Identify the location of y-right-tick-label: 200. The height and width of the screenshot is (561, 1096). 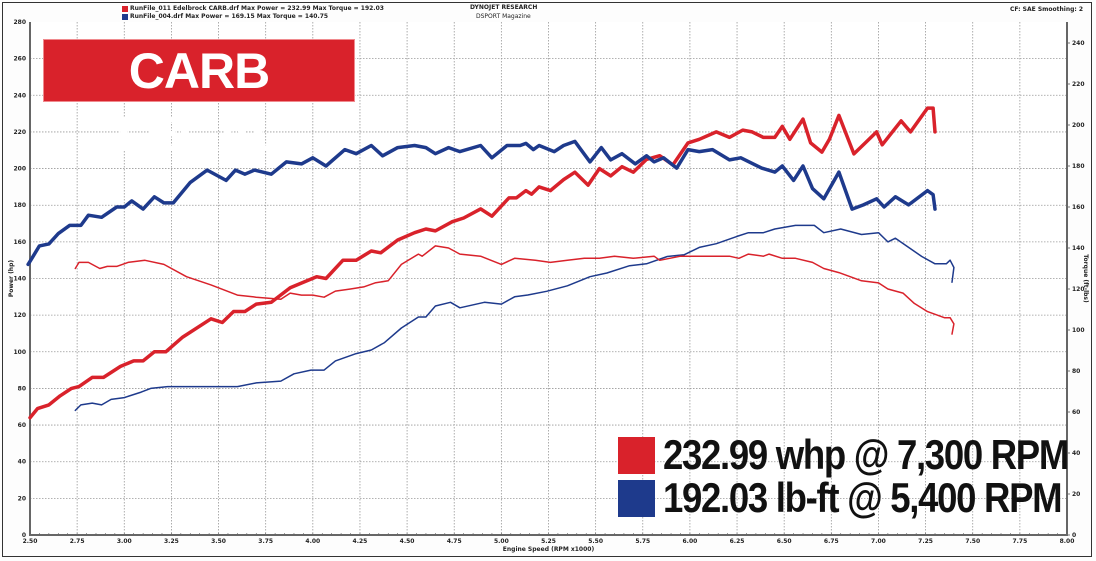
(1078, 125).